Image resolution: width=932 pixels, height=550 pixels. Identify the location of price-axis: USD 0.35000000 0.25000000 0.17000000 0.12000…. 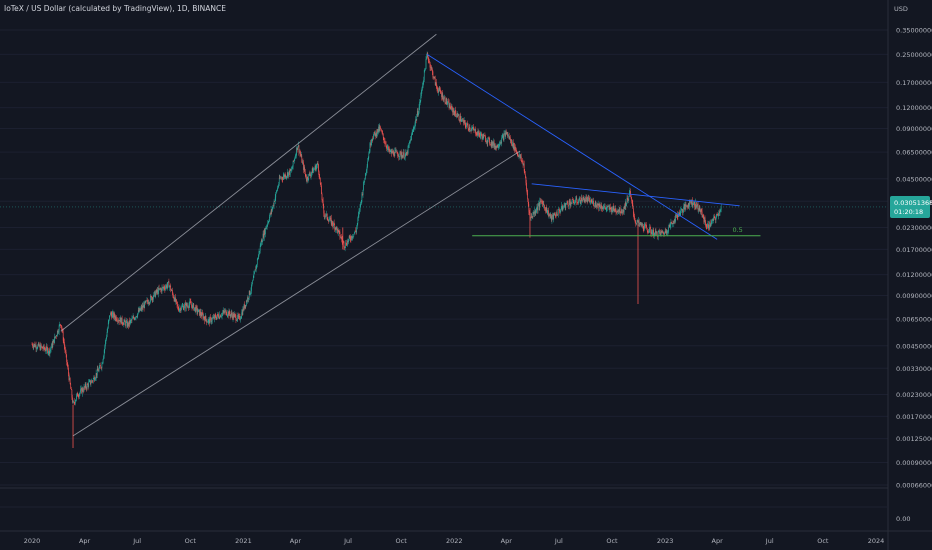
(909, 275).